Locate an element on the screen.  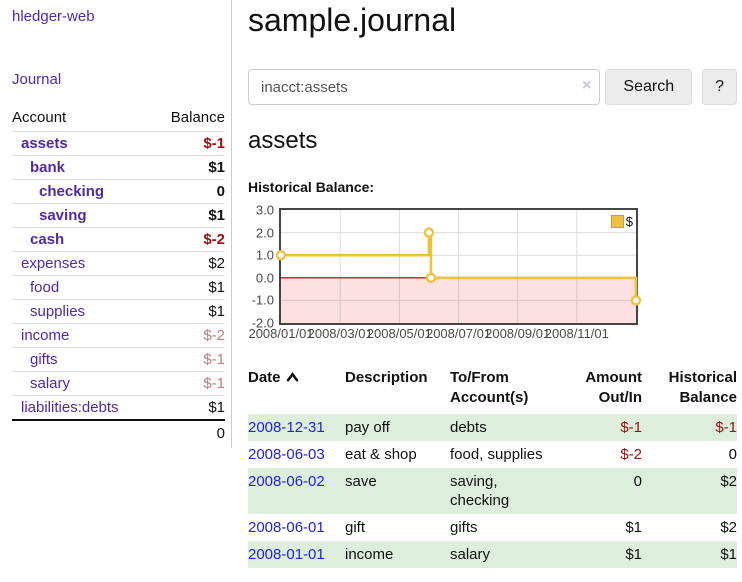
account-link: salary is located at coordinates (50, 383).